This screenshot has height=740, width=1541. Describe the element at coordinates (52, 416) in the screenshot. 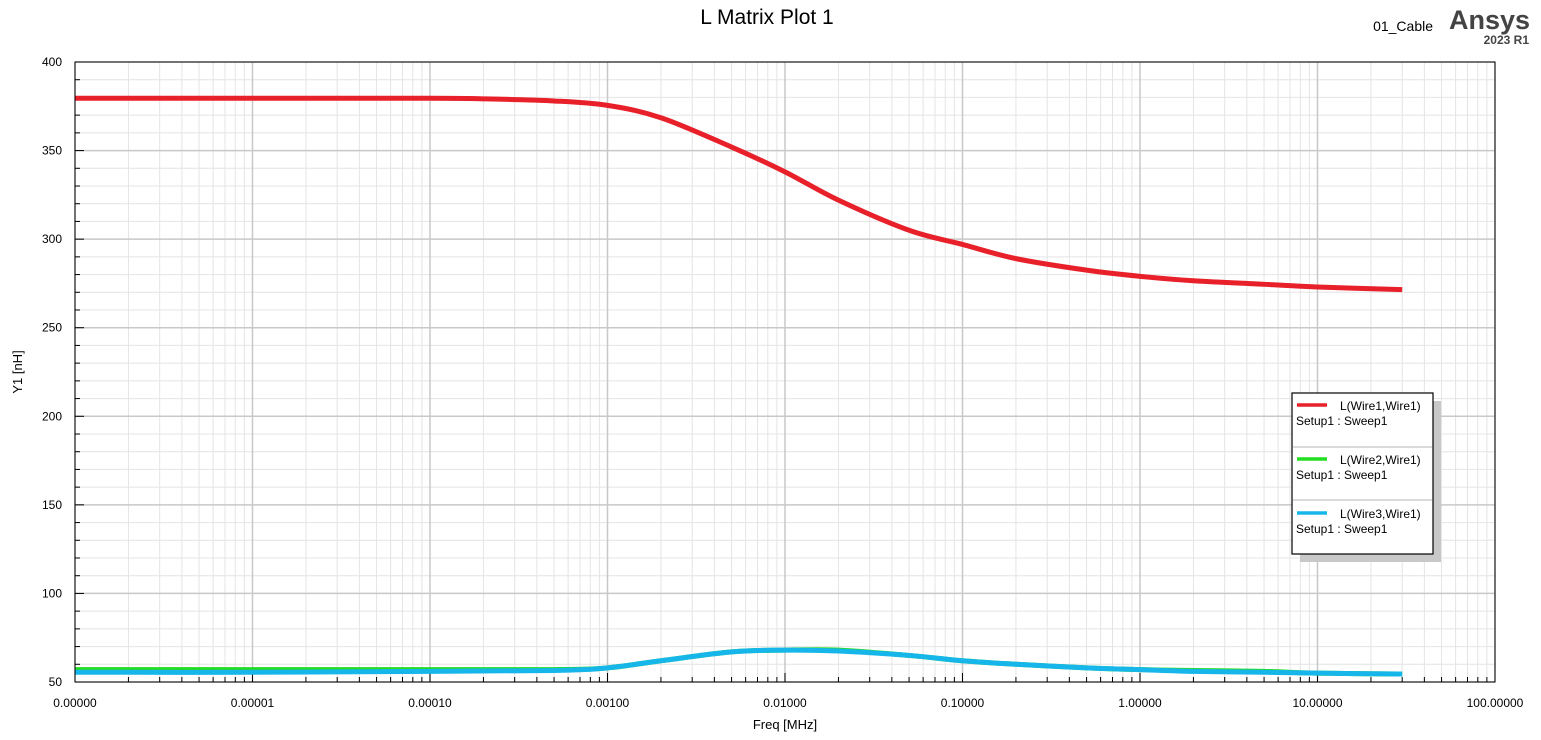

I see `y-tick-label: 200` at that location.